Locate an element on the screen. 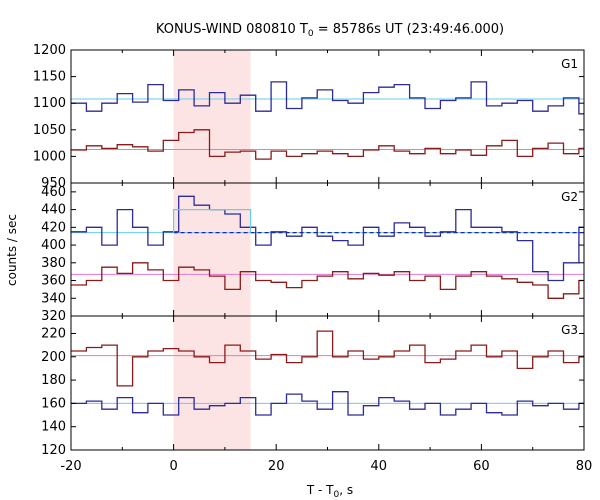 The image size is (600, 500). y-tick-label: 950 is located at coordinates (53, 183).